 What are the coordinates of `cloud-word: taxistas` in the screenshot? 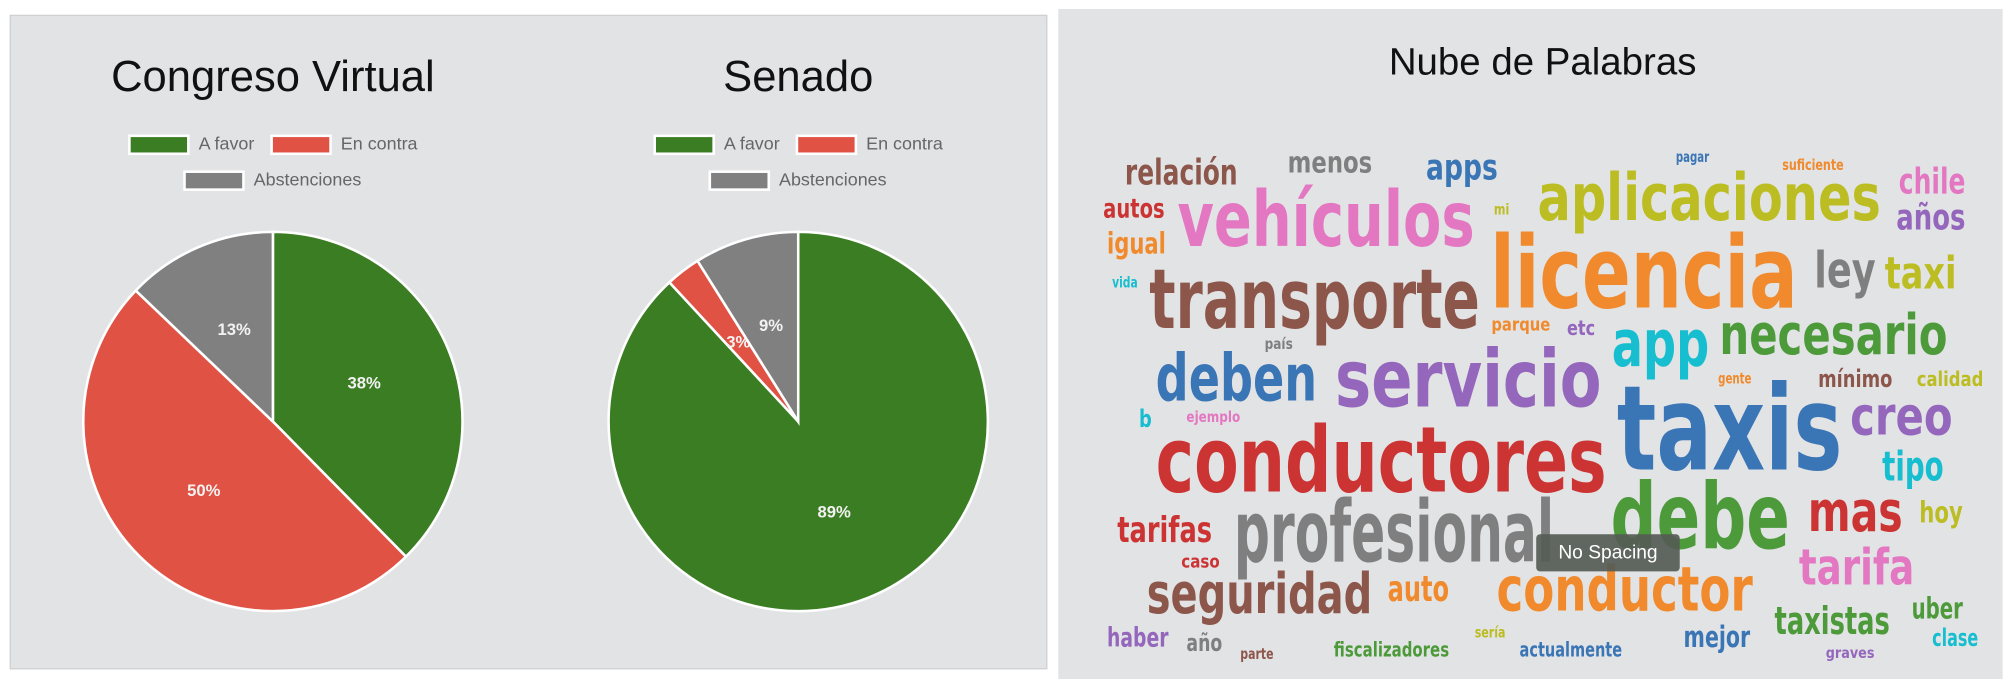 It's located at (1832, 621).